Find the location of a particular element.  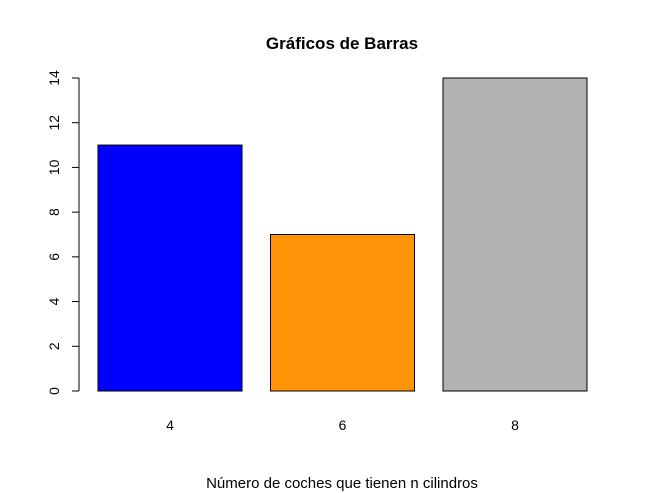

y-tick-label: 4 is located at coordinates (54, 301).